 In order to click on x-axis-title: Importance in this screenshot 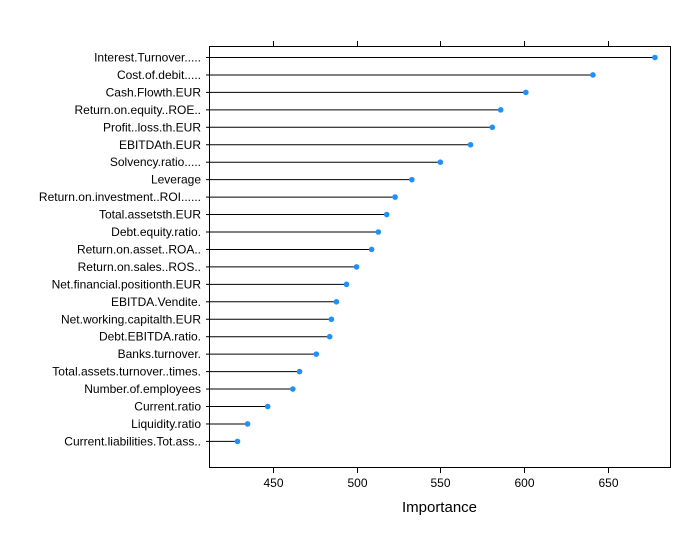, I will do `click(439, 507)`.